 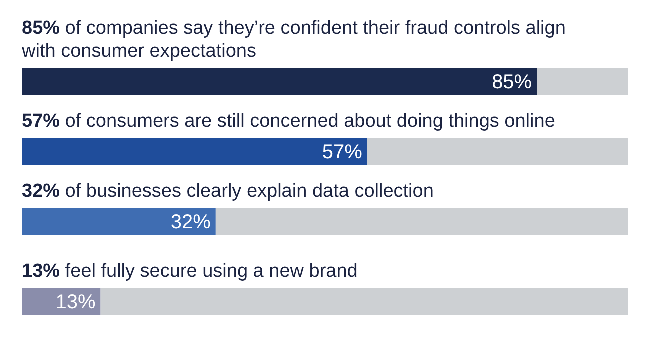 I want to click on y-tick-label: 85% of companies say they’re confident their fraud controls align with consumer expectations, so click(x=293, y=40).